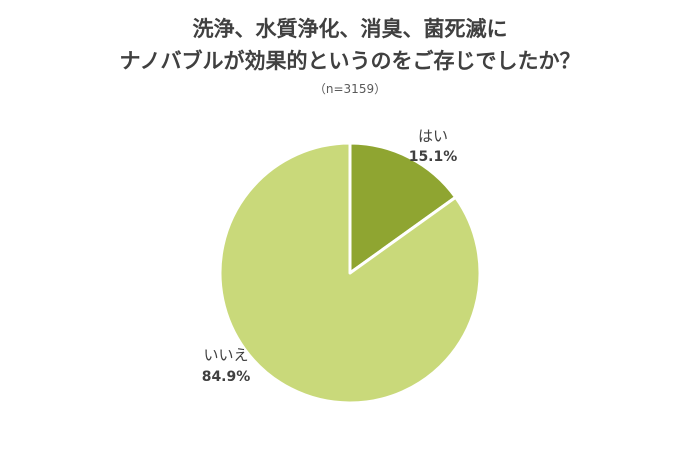 This screenshot has width=700, height=450. I want to click on slice-value-iie: 84.9%, so click(226, 377).